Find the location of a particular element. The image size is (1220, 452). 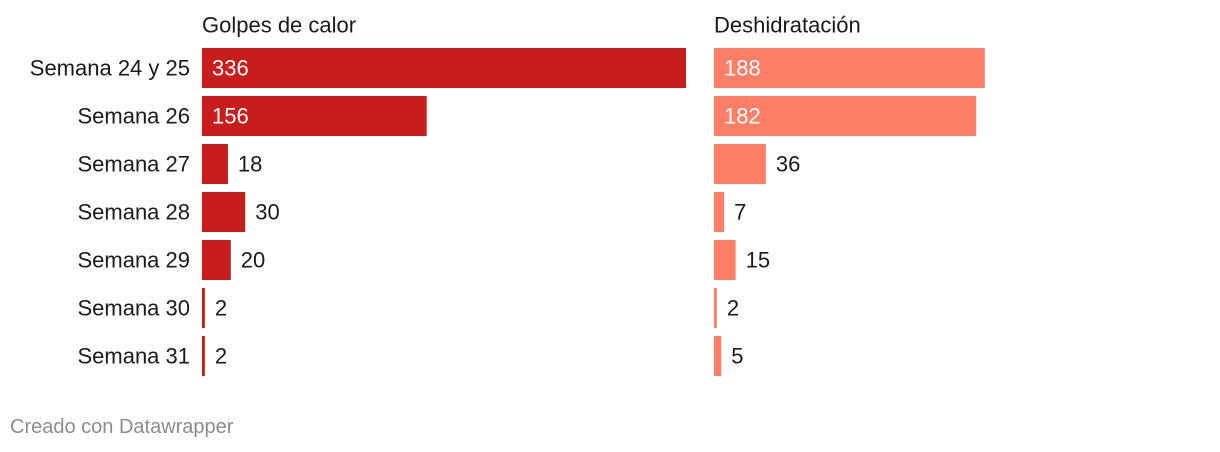

data-label: 156 is located at coordinates (230, 116).